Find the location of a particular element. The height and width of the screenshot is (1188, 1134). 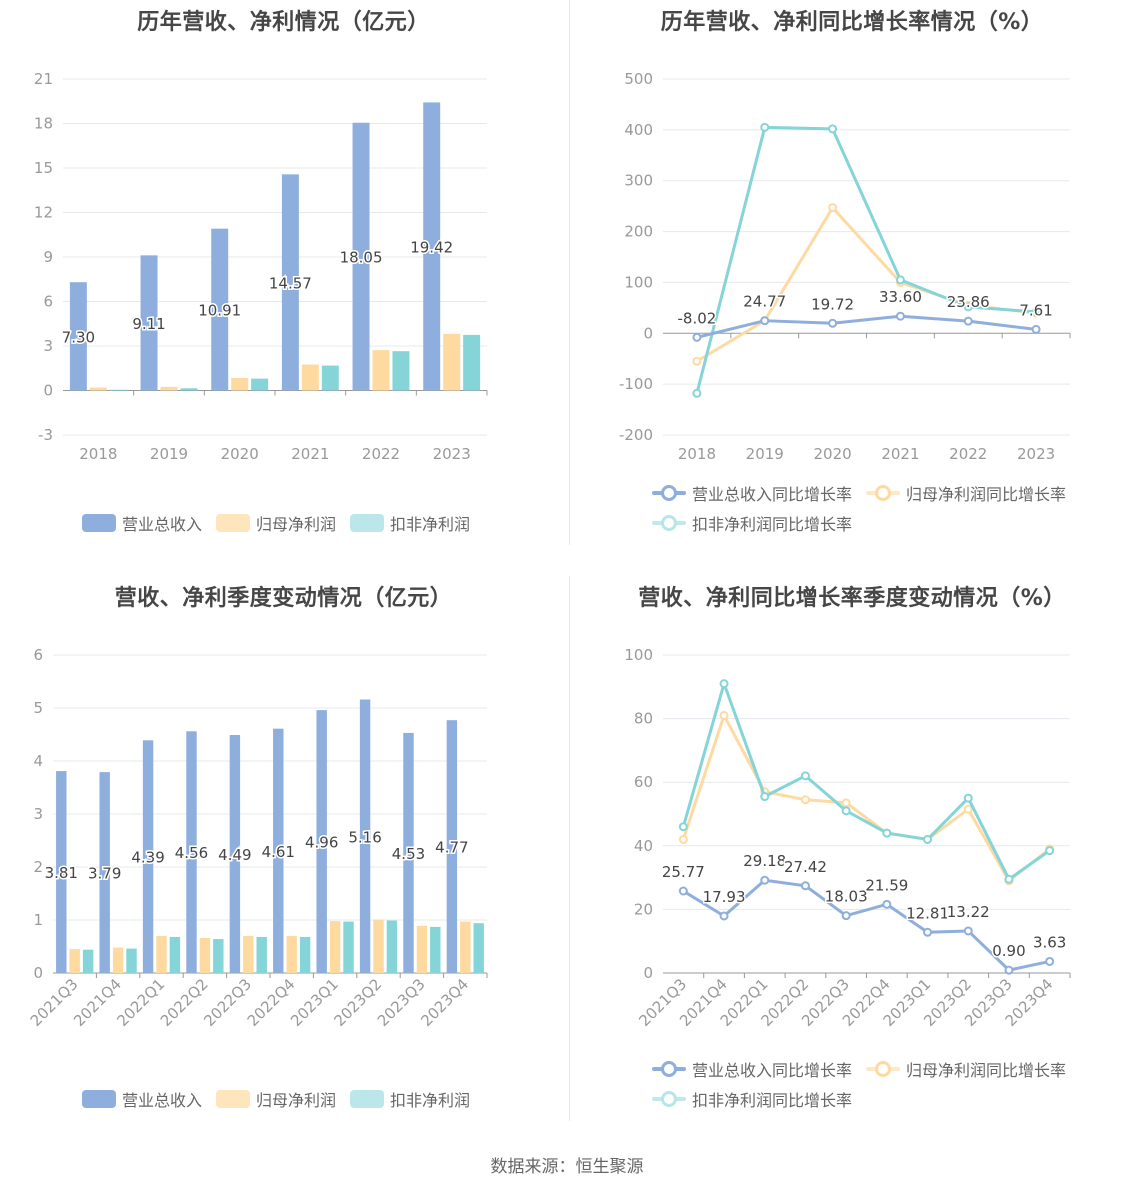

line-data-label: 7.61 is located at coordinates (1035, 310).